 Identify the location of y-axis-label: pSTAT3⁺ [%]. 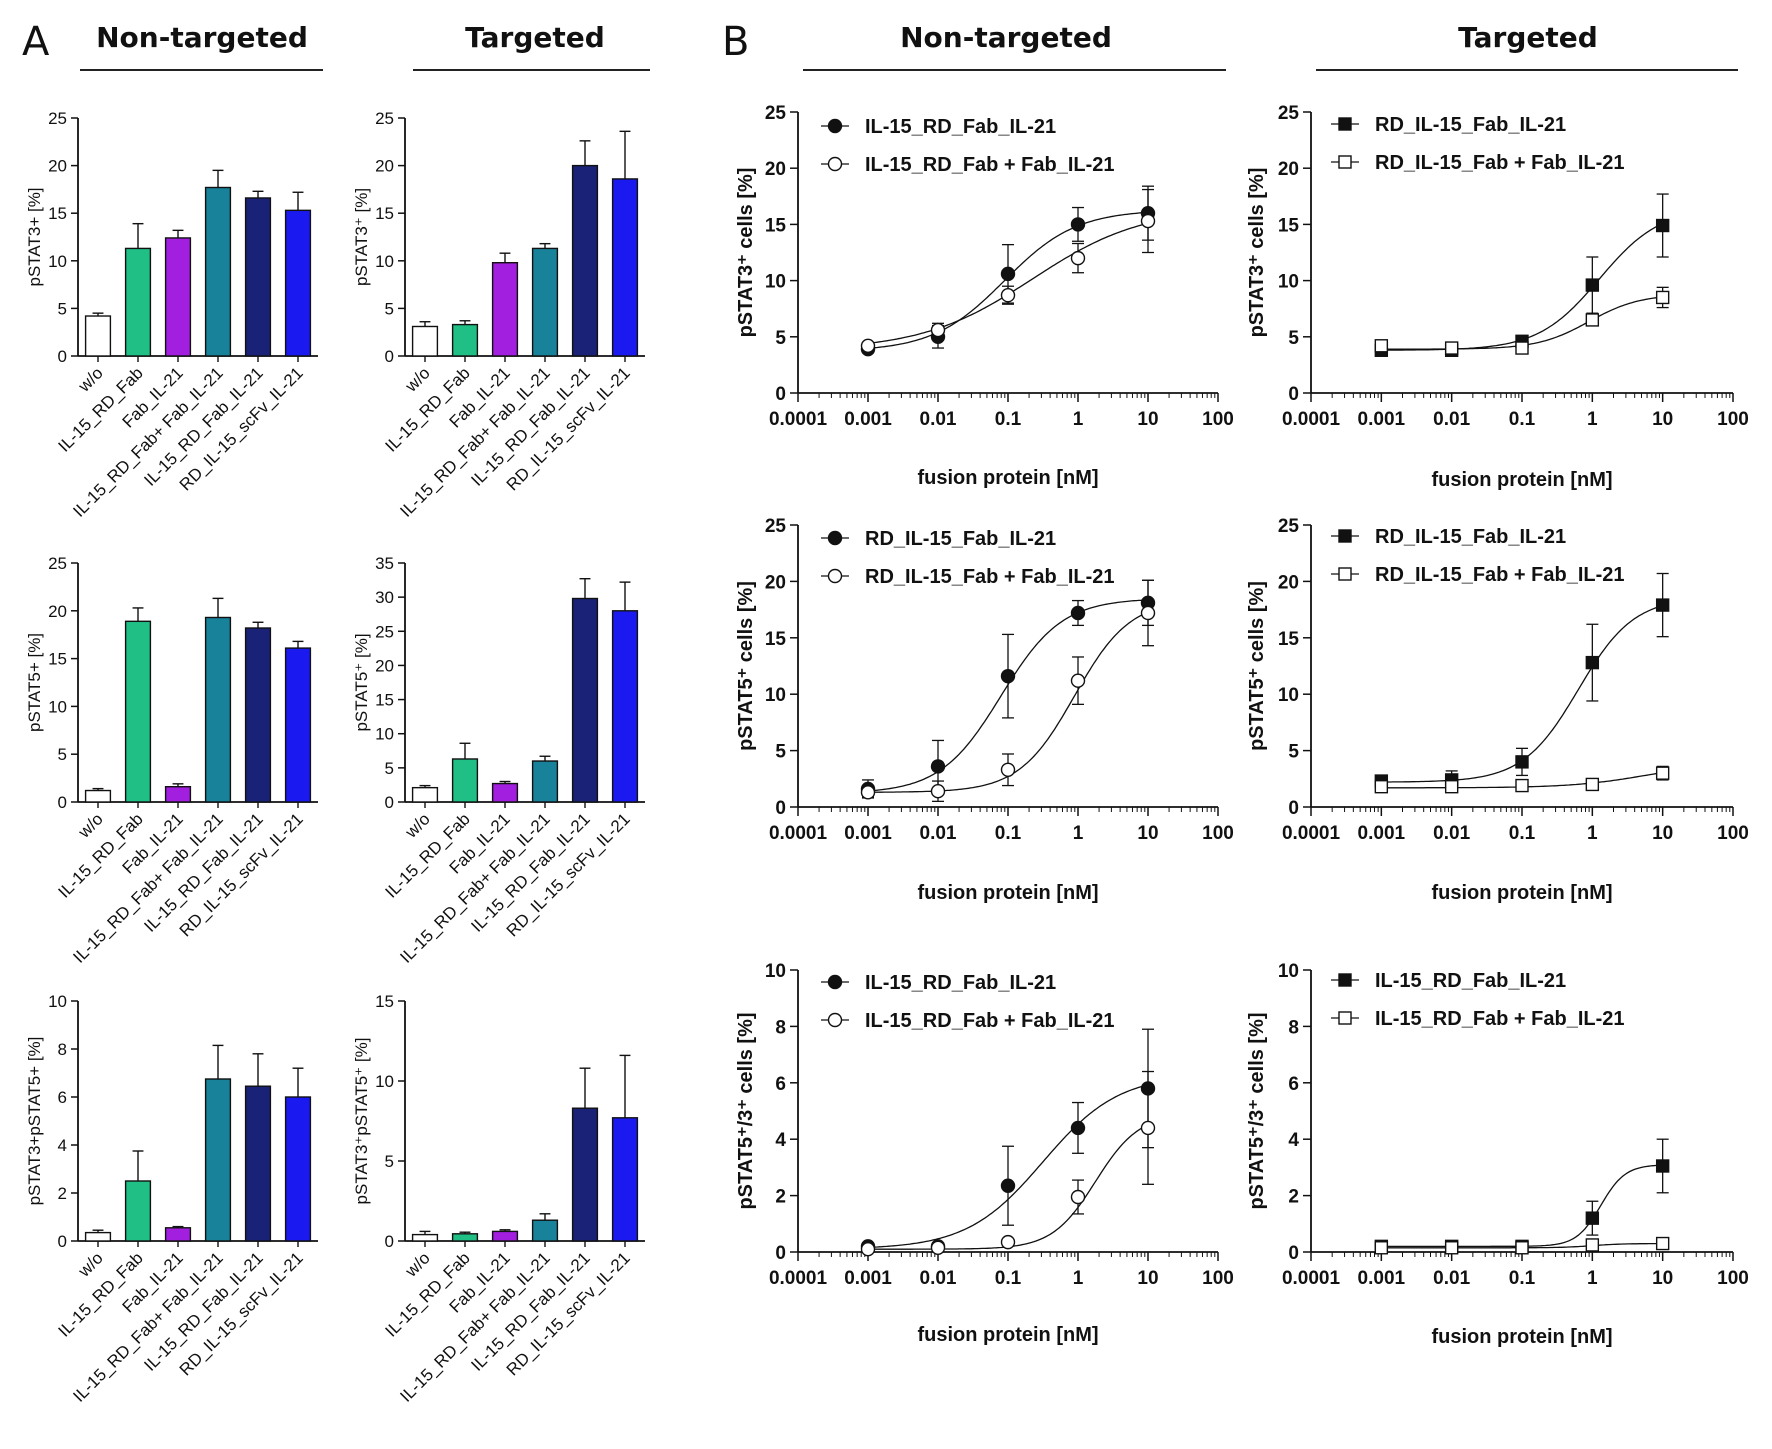
(361, 237).